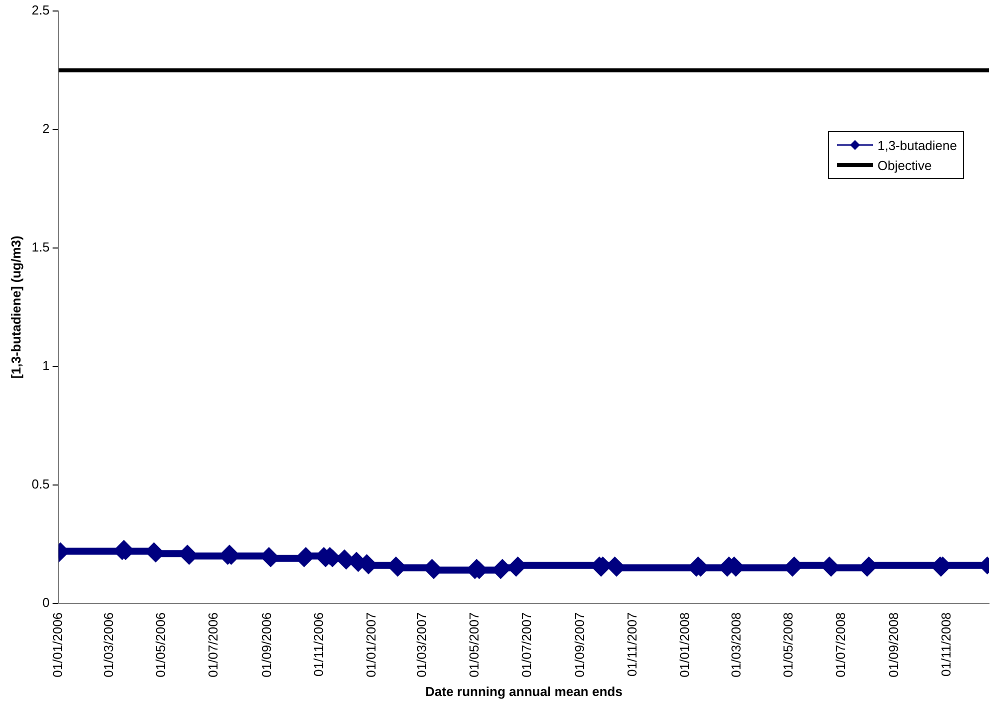  Describe the element at coordinates (213, 645) in the screenshot. I see `x-tick-label: 01/07/2006` at that location.